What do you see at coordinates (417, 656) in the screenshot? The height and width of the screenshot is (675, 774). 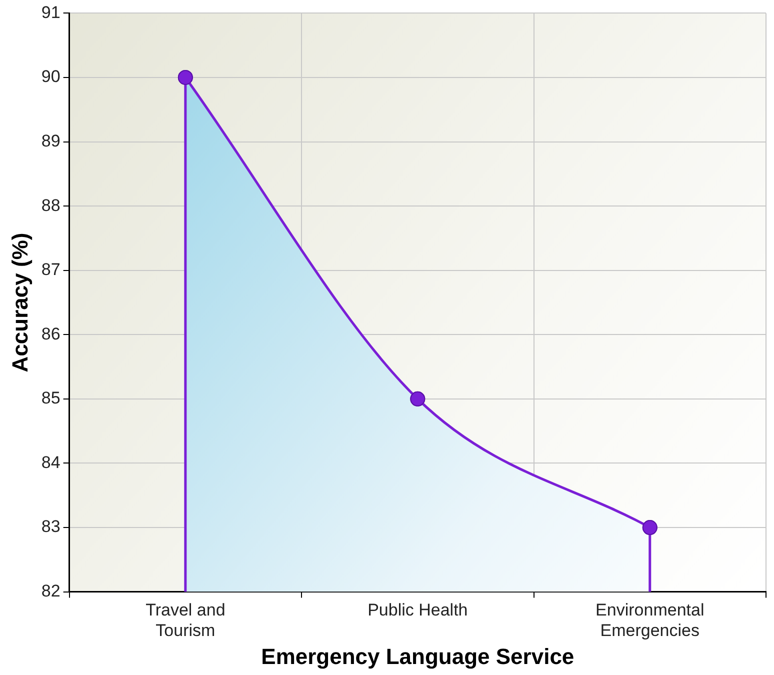 I see `x-axis-title: Emergency Language Service` at bounding box center [417, 656].